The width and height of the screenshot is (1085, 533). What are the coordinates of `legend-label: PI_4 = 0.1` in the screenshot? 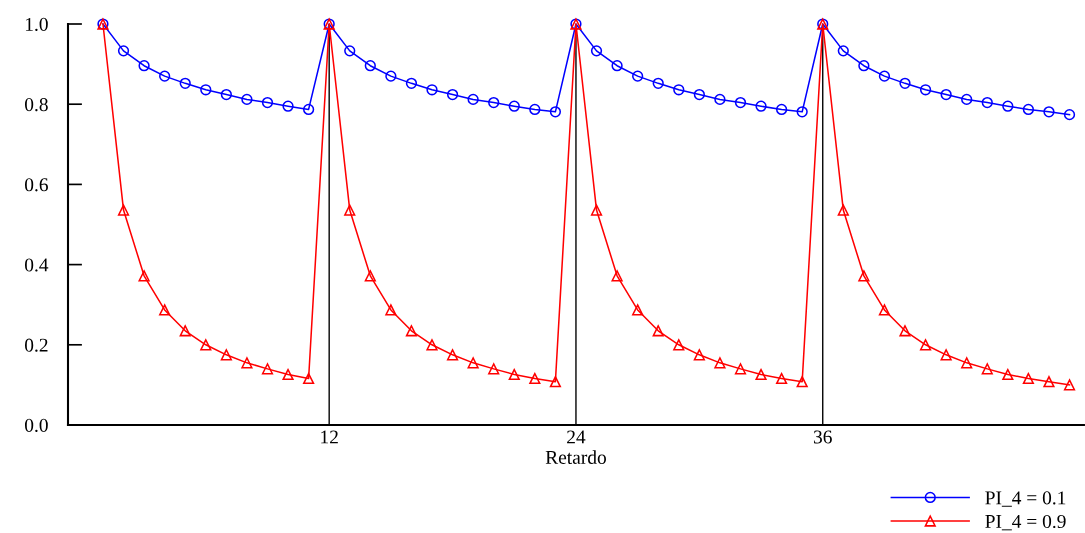 It's located at (1025, 499).